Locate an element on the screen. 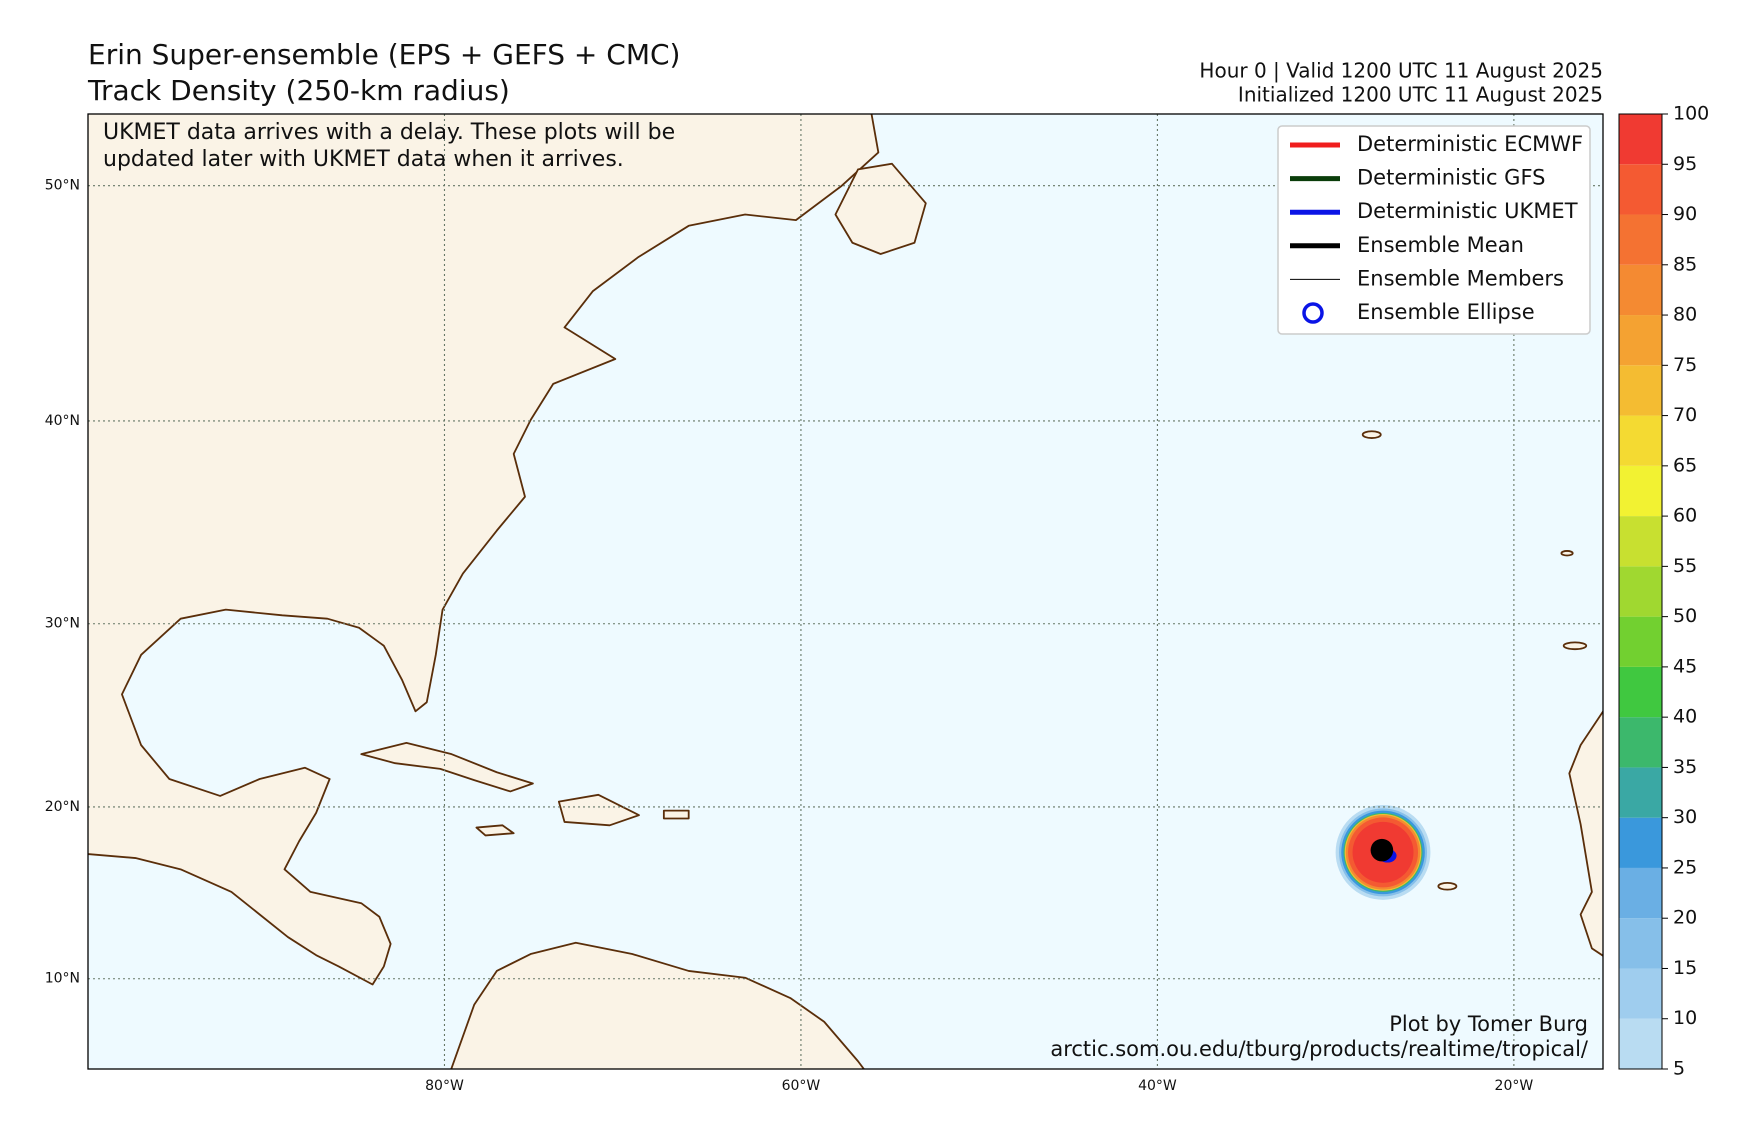 The height and width of the screenshot is (1129, 1750). lat-tick-label: 40°N is located at coordinates (62, 421).